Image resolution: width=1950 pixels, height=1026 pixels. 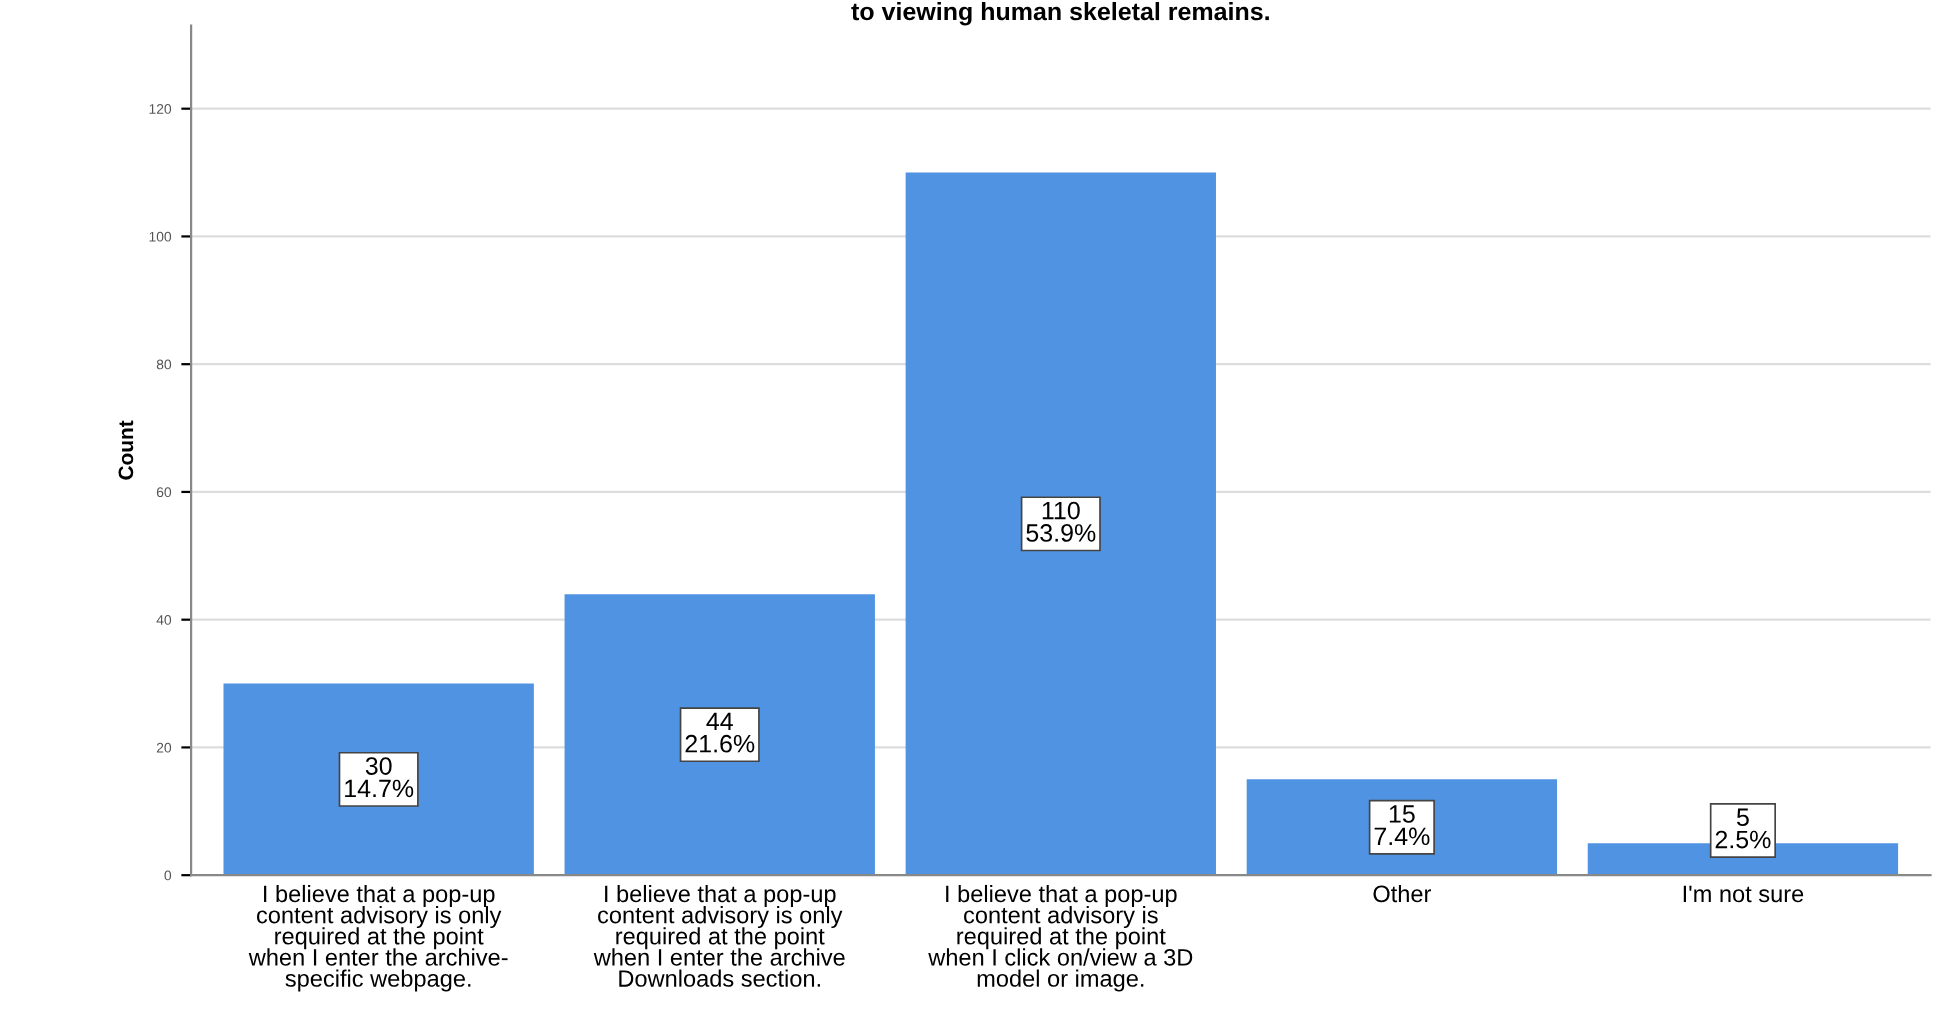 What do you see at coordinates (1743, 828) in the screenshot?
I see `data-label: 5 2.5%` at bounding box center [1743, 828].